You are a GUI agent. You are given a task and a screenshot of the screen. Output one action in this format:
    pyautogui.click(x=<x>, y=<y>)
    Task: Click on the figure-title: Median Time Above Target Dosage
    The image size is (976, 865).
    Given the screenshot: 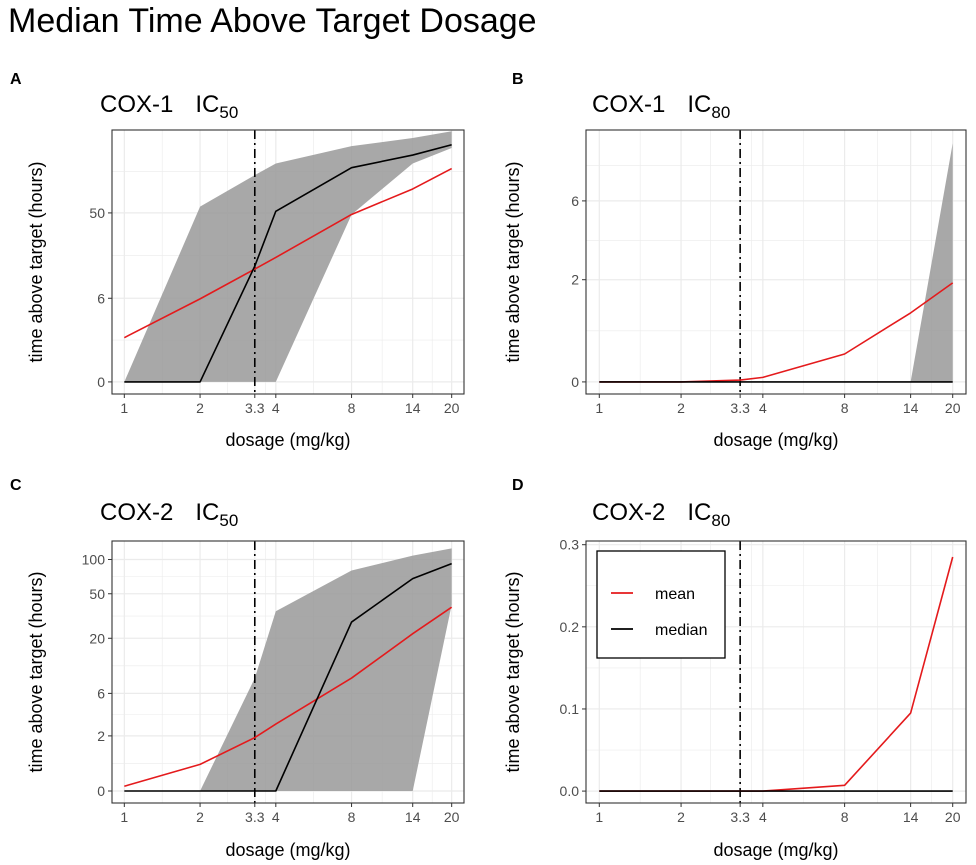 What is the action you would take?
    pyautogui.click(x=272, y=21)
    